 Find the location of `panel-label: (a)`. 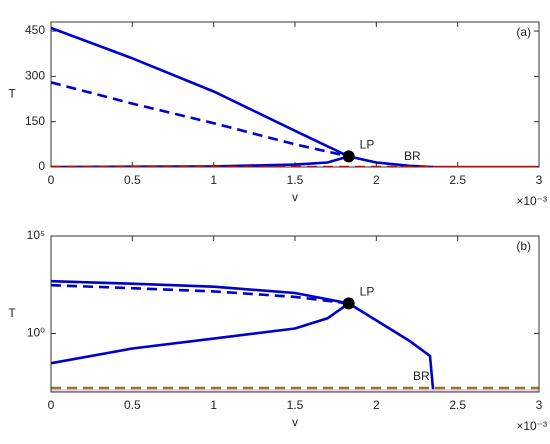

panel-label: (a) is located at coordinates (523, 32).